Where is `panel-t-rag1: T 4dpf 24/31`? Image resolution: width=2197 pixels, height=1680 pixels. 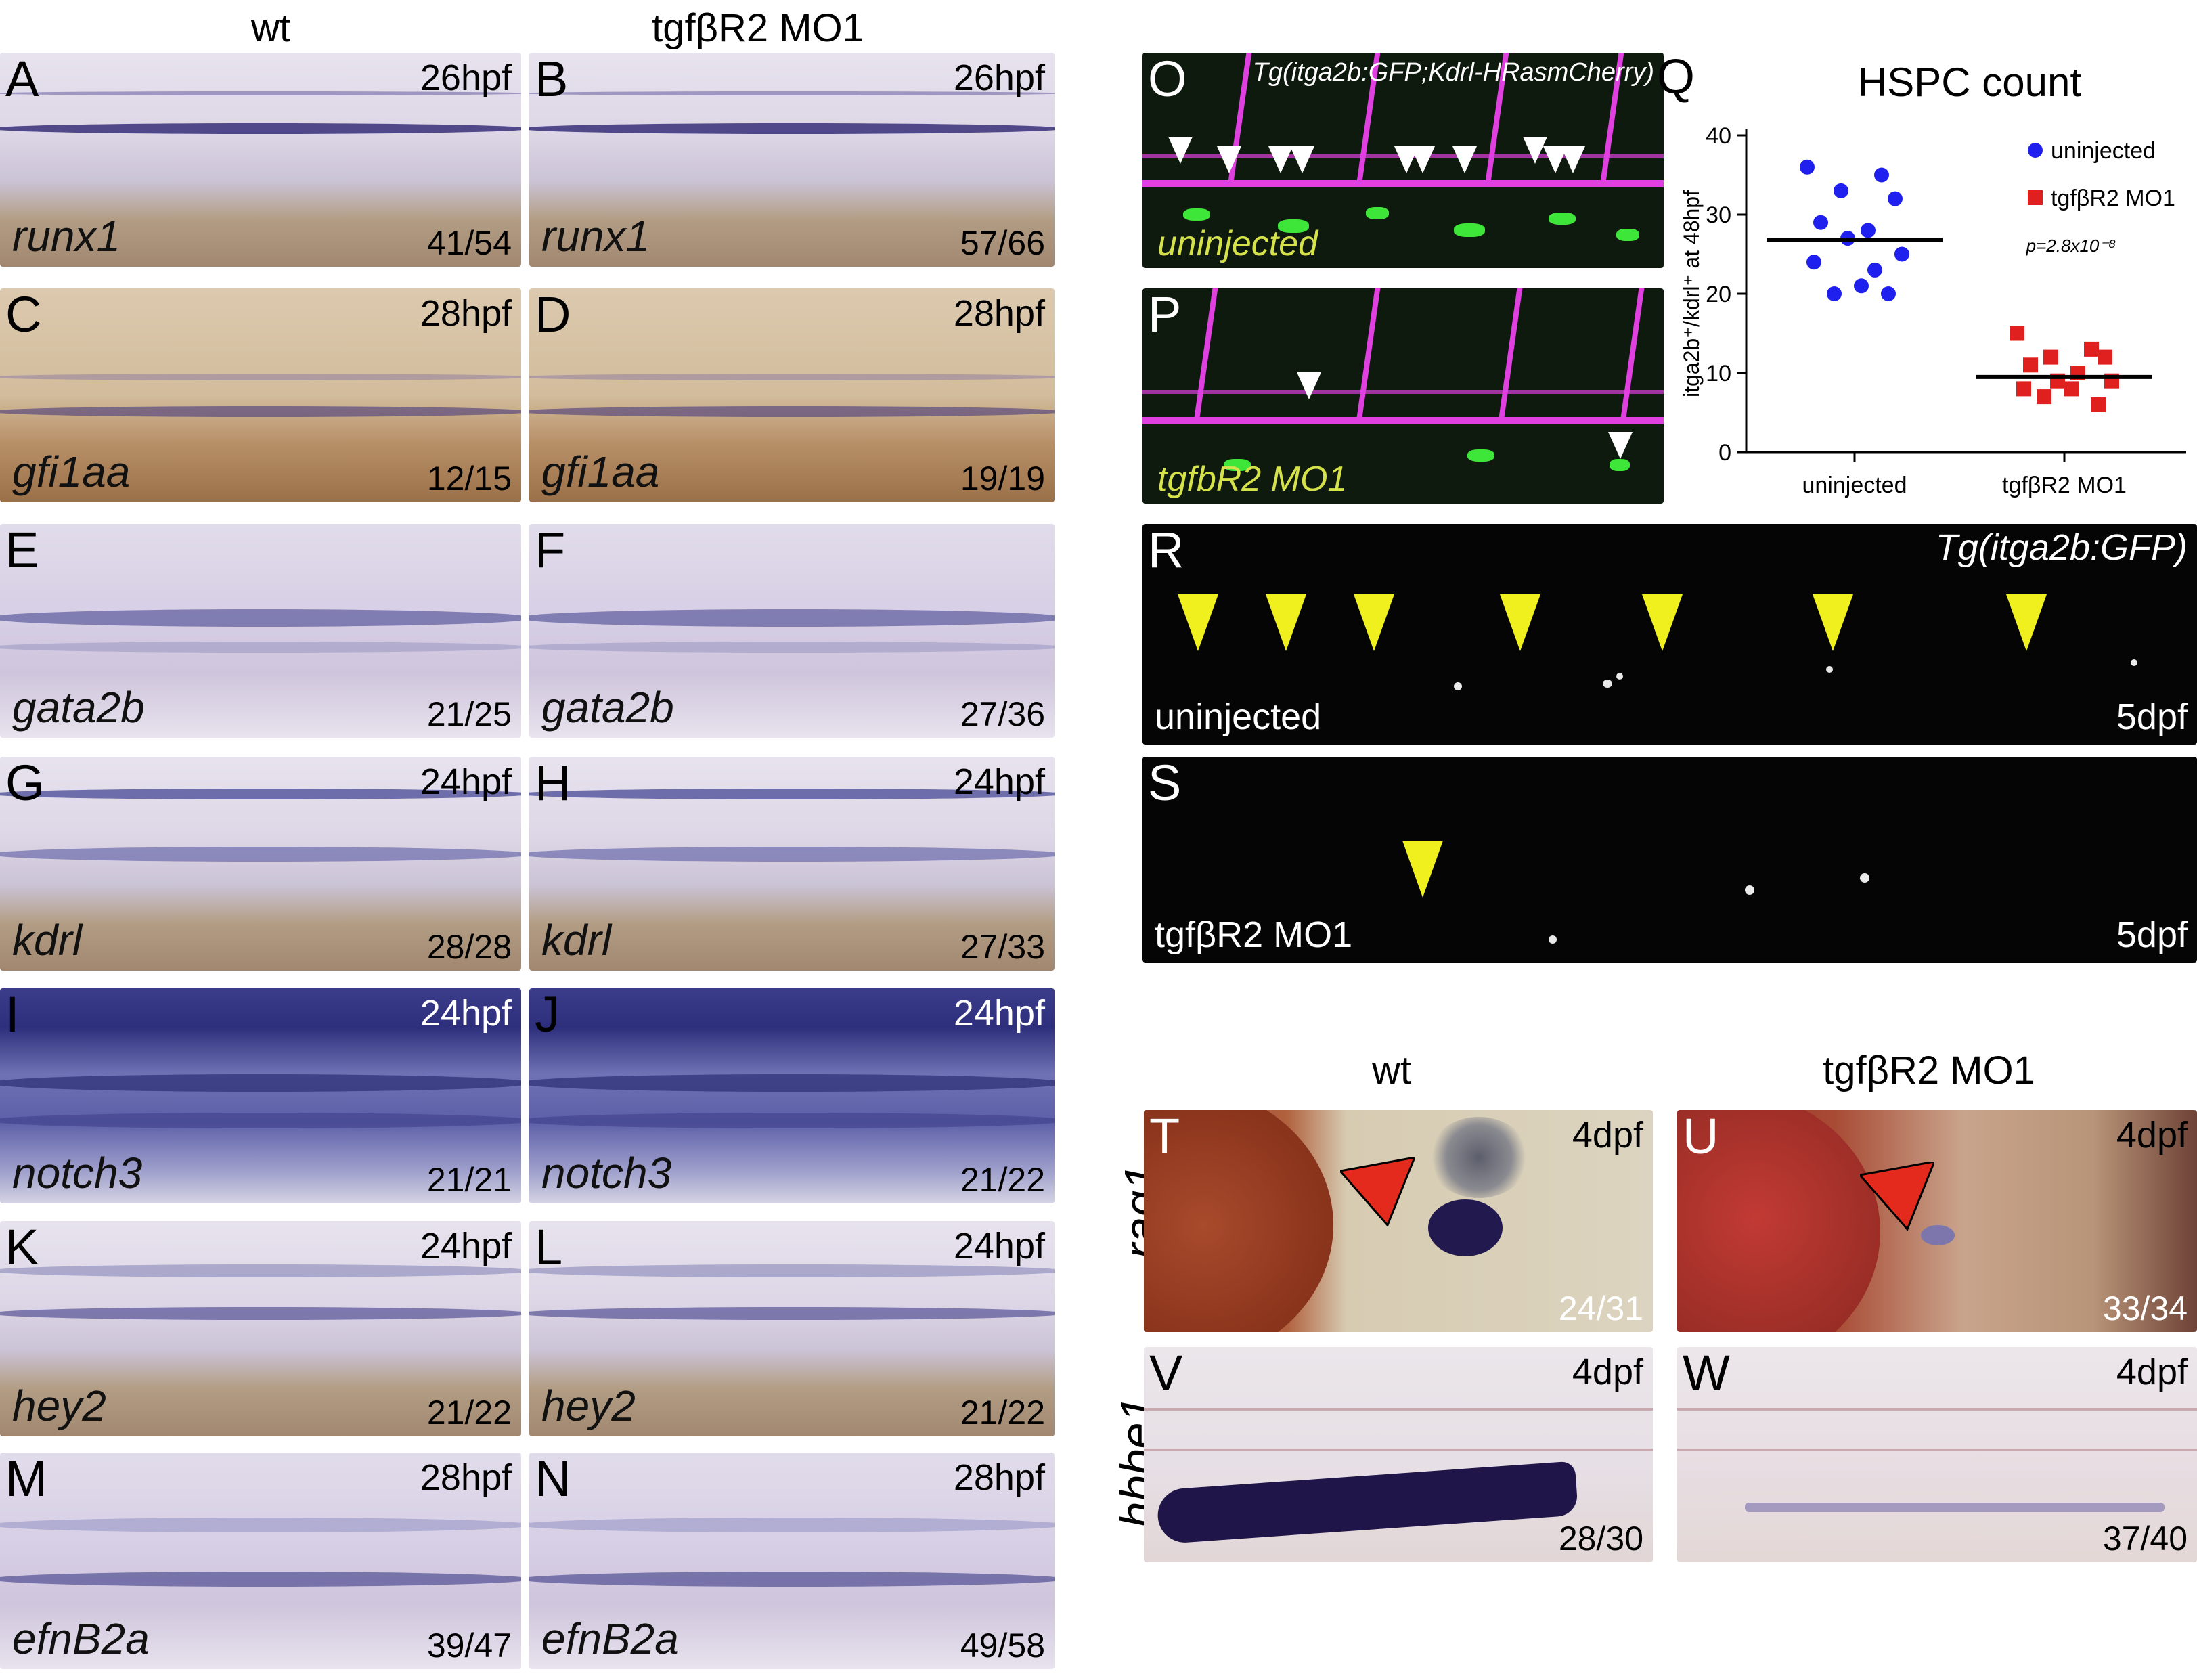 panel-t-rag1: T 4dpf 24/31 is located at coordinates (1398, 1221).